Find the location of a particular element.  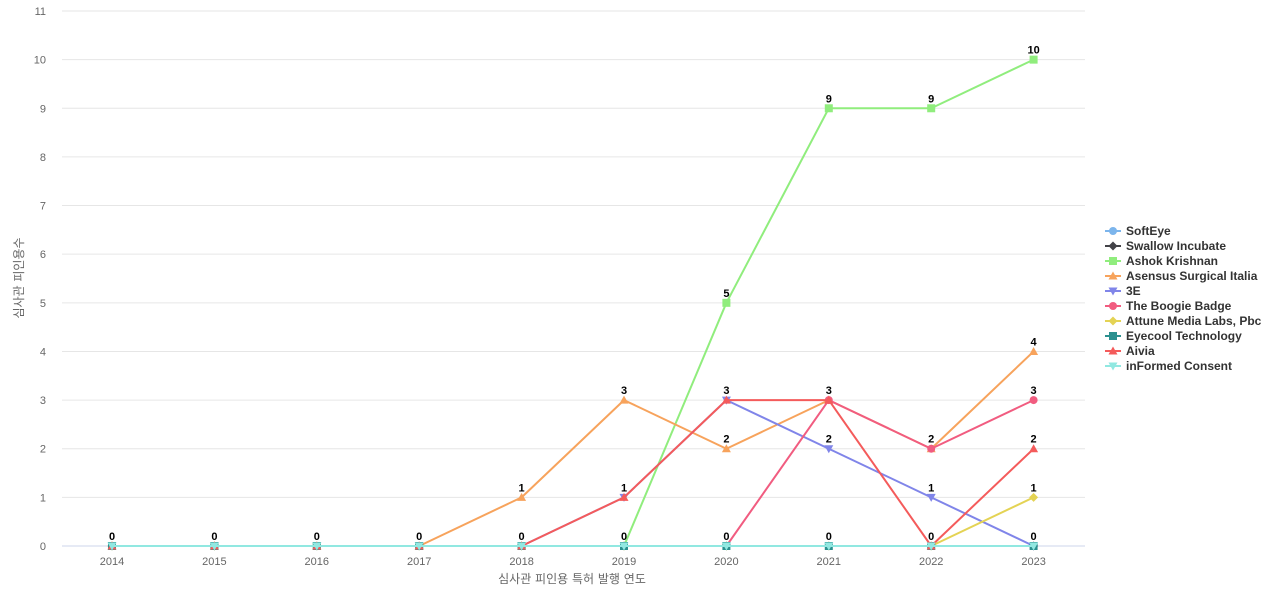

legend-label: Ashok Krishnan is located at coordinates (1172, 261).